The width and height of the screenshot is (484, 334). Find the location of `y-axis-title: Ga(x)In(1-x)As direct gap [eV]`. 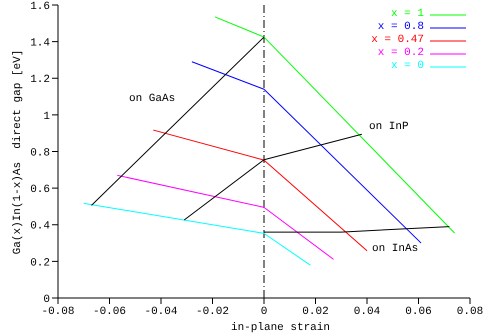

y-axis-title: Ga(x)In(1-x)As direct gap [eV] is located at coordinates (18, 152).